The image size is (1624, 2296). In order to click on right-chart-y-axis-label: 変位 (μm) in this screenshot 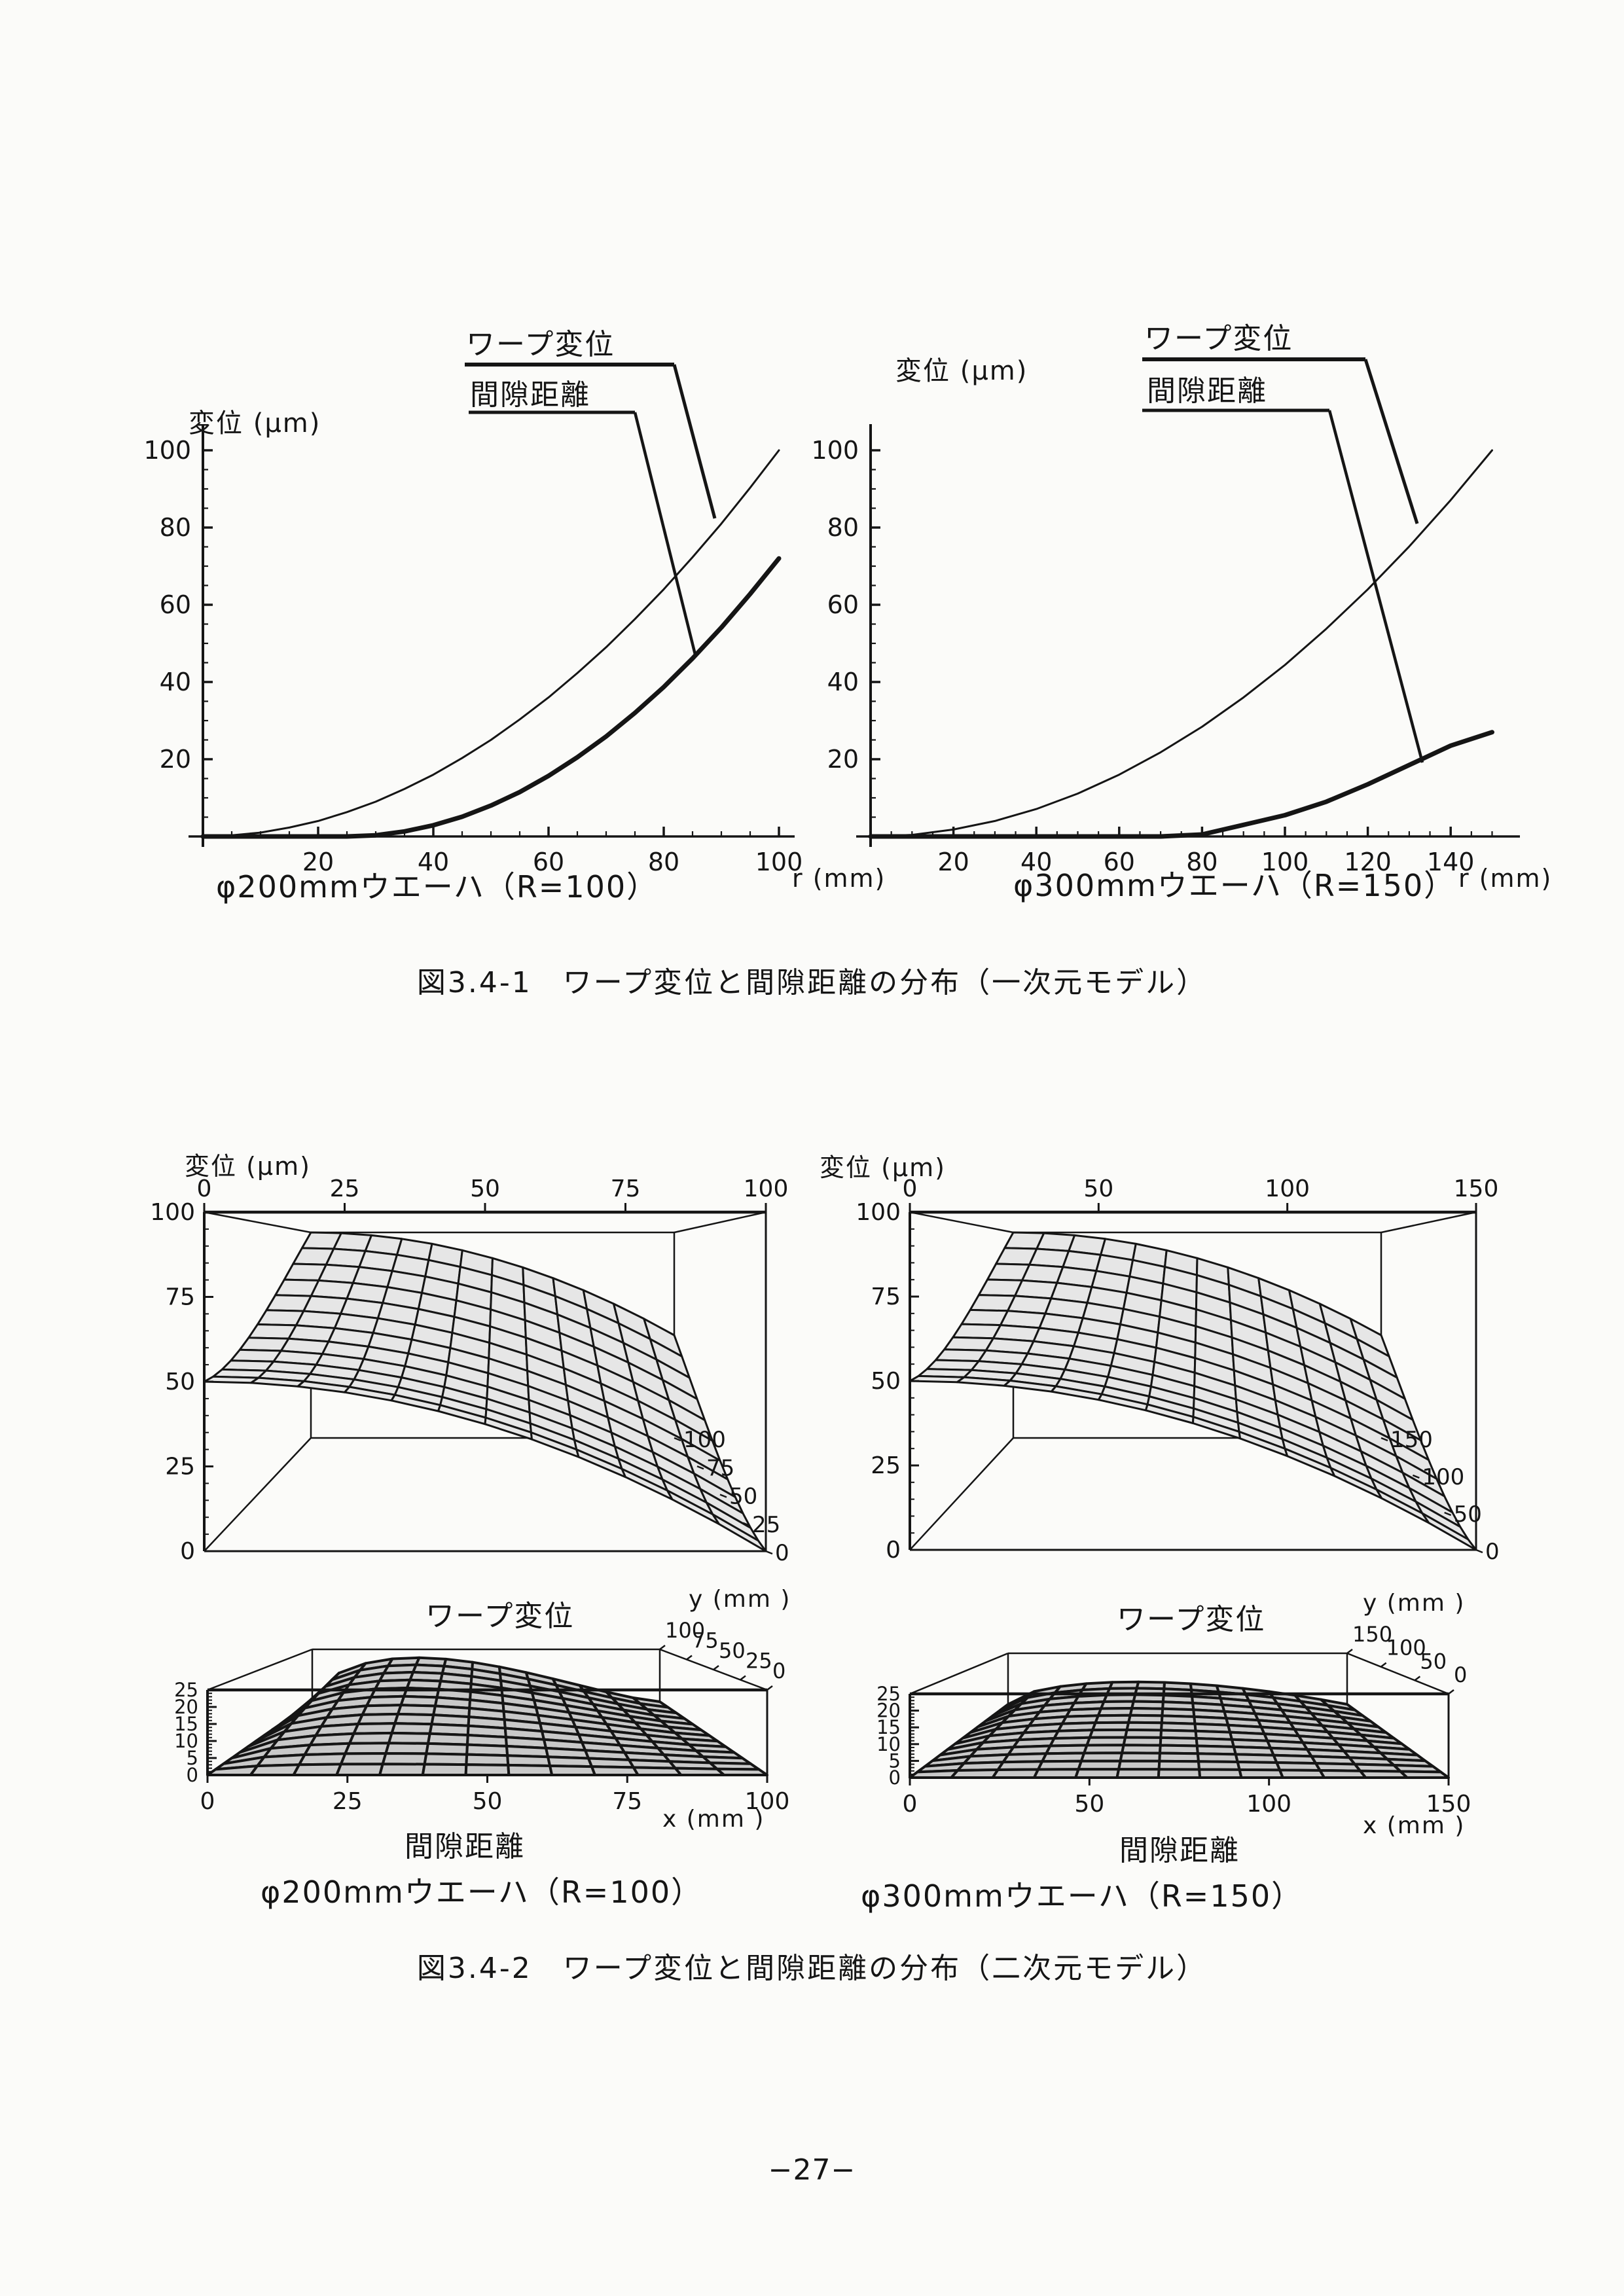, I will do `click(961, 371)`.